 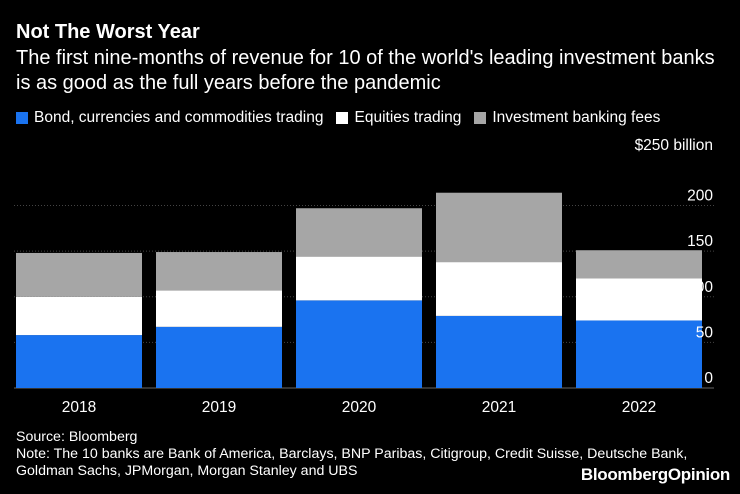 I want to click on legend-item-ib-fees: Investment banking fees, so click(x=567, y=118).